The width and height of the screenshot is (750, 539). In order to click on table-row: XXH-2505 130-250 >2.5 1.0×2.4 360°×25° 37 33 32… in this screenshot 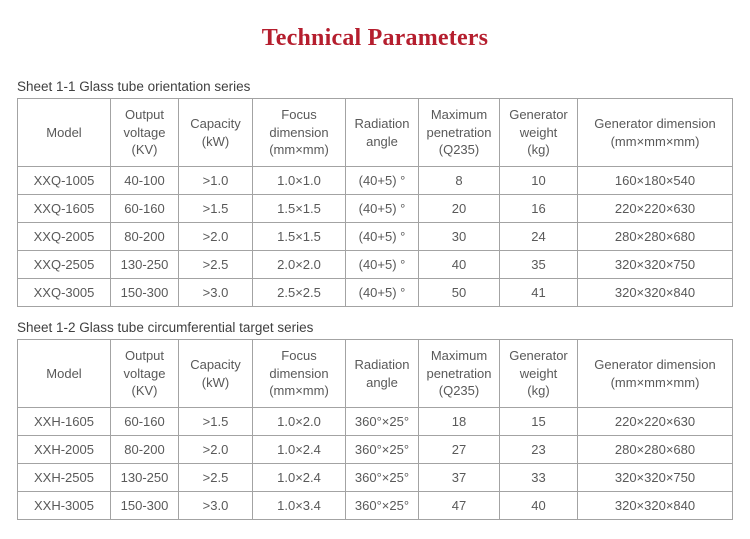, I will do `click(375, 477)`.